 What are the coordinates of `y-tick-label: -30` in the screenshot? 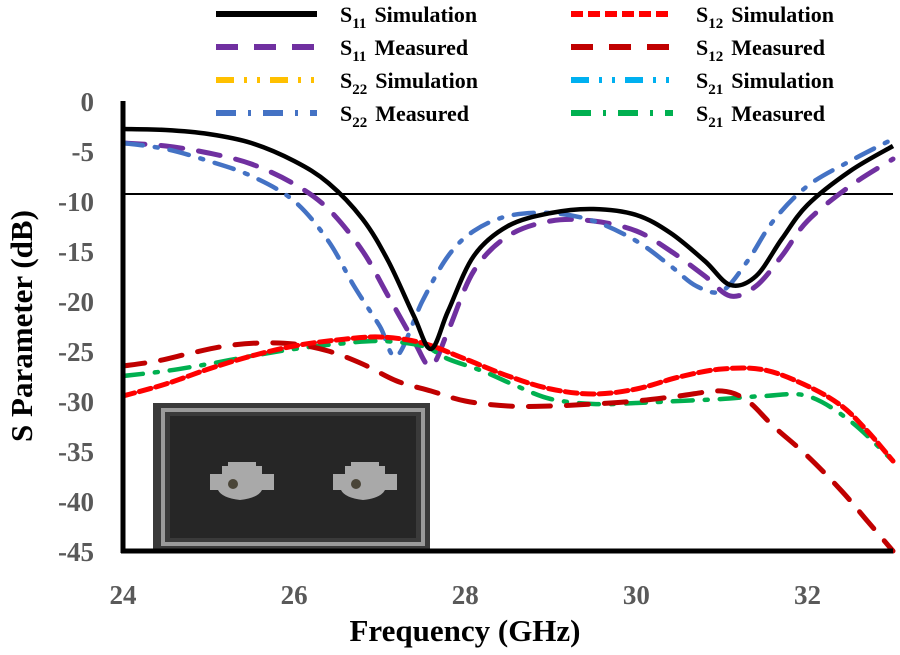 It's located at (76, 402).